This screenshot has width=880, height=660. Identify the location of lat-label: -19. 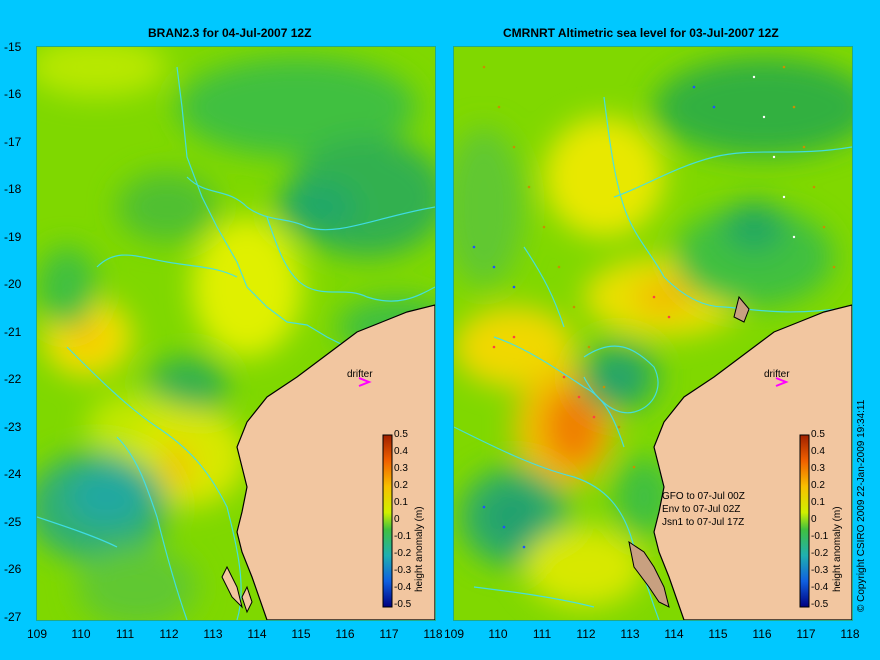
(13, 237).